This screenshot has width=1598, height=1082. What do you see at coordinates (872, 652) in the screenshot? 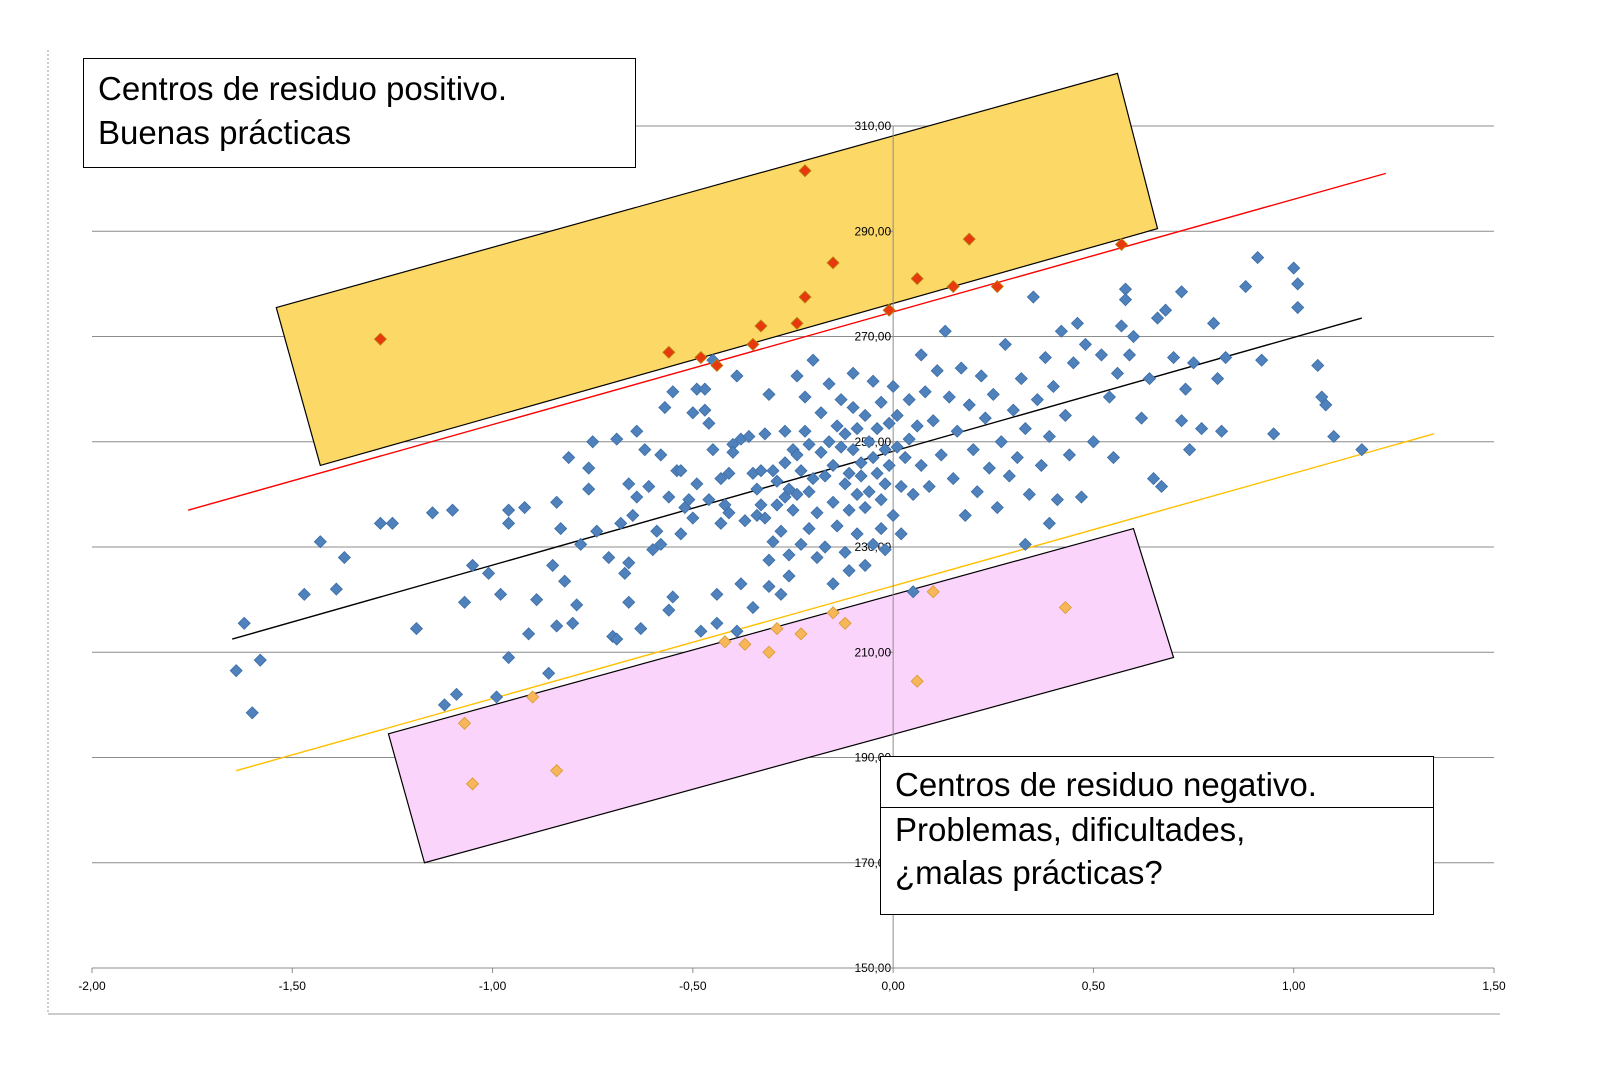
I see `y-tick-label: 210,00` at bounding box center [872, 652].